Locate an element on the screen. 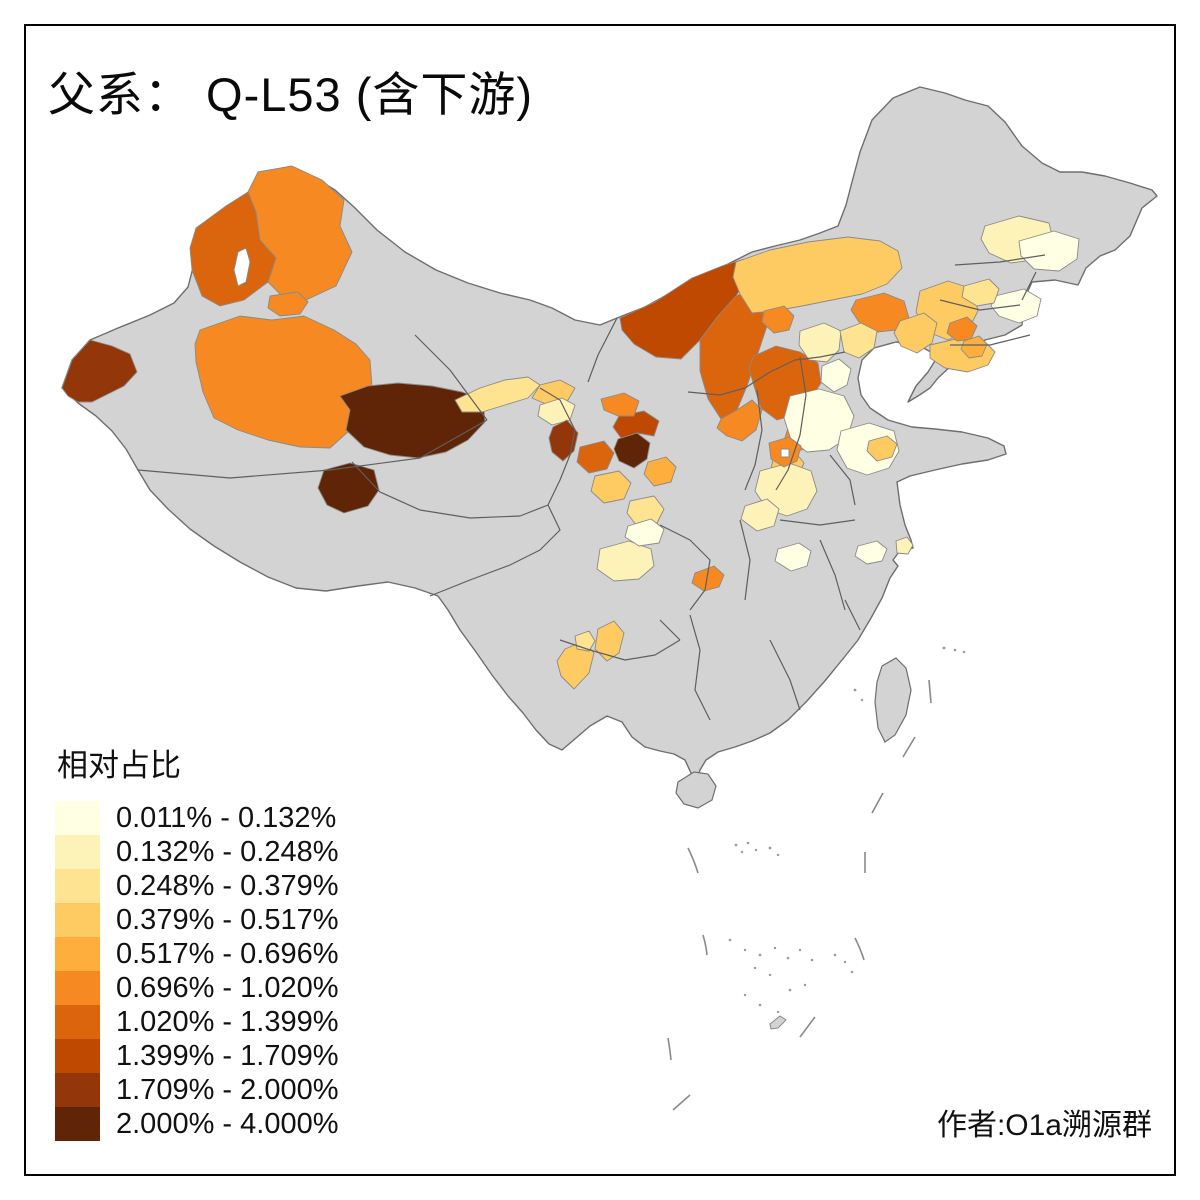 The image size is (1200, 1200). region-zhangjiakou is located at coordinates (820, 342).